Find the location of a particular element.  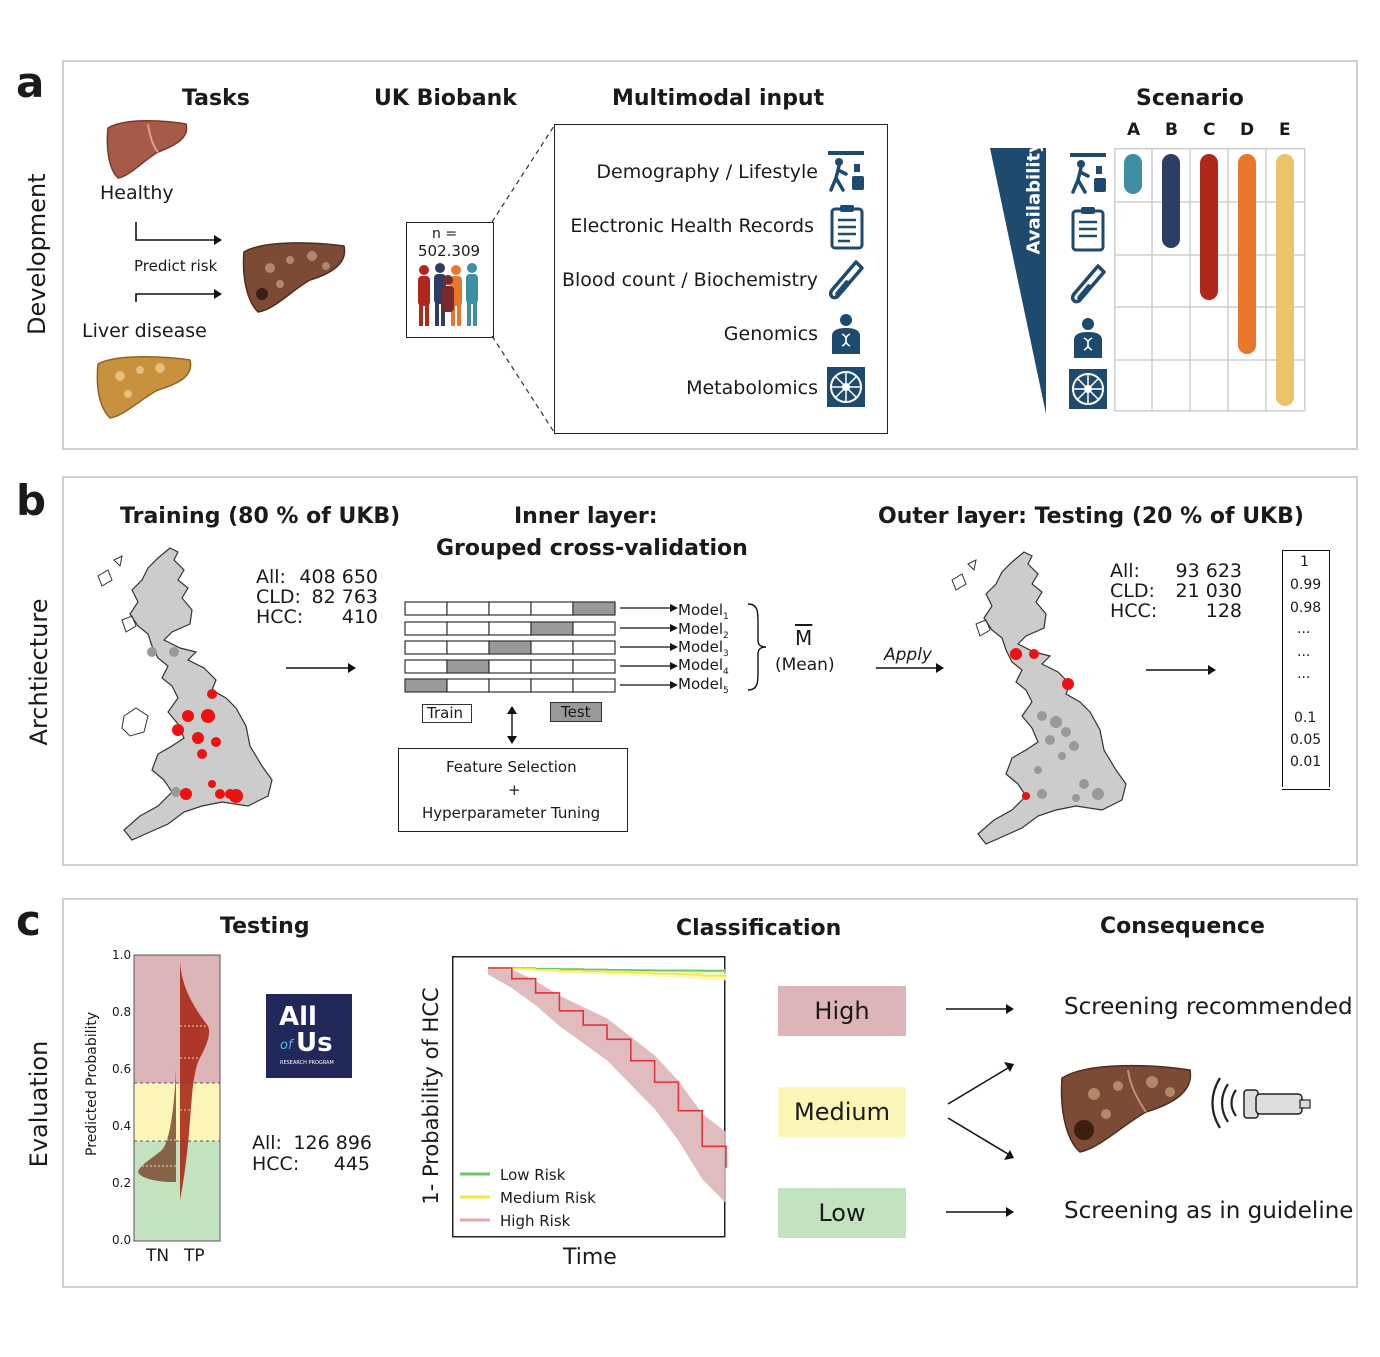

screening-recommended: Screening recommended is located at coordinates (1208, 1007).